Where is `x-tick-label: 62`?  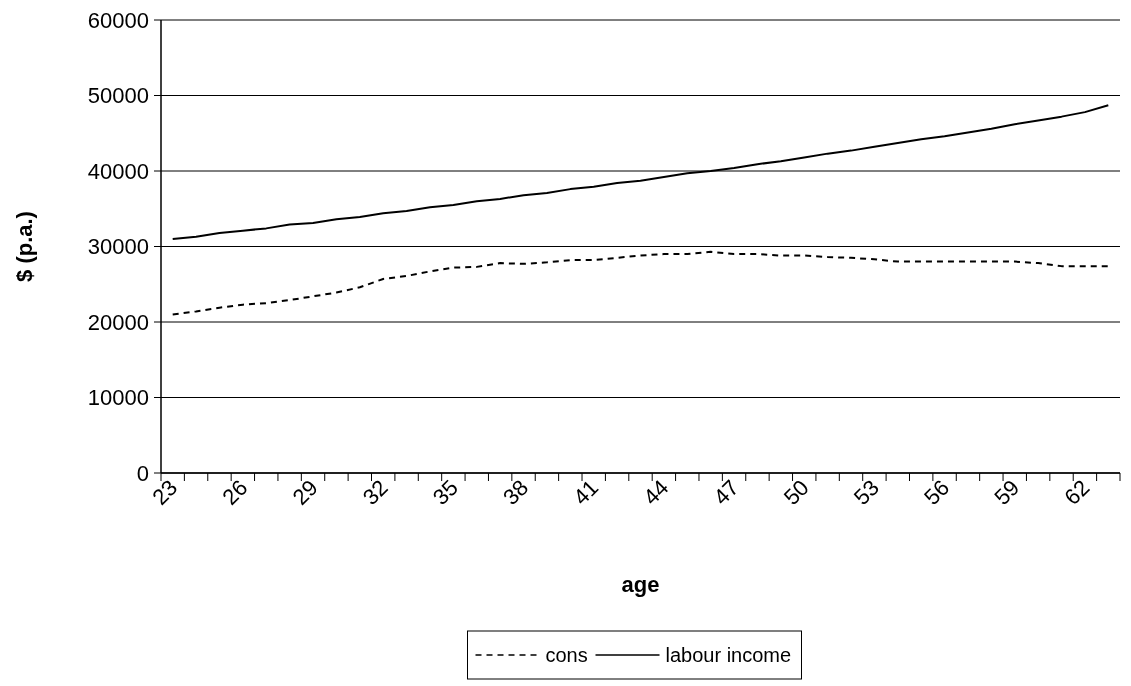 x-tick-label: 62 is located at coordinates (1077, 492).